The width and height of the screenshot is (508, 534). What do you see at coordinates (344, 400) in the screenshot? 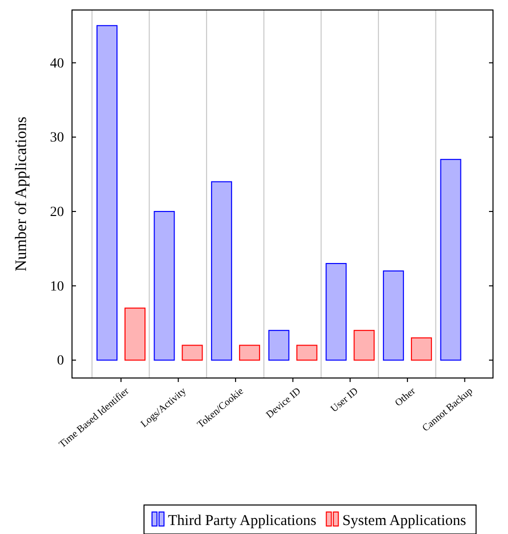
I see `x-tick-label: User ID` at bounding box center [344, 400].